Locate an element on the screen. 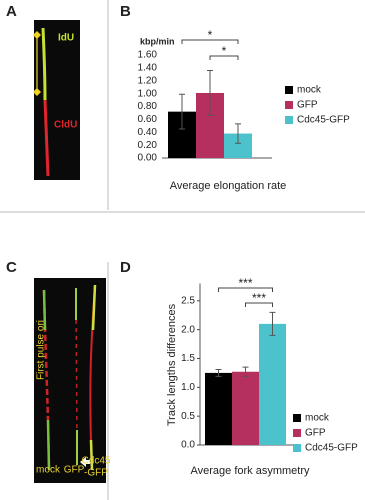  micrograph-c: First pulse ori mock GFP Cdc45 -GFP is located at coordinates (72, 380).